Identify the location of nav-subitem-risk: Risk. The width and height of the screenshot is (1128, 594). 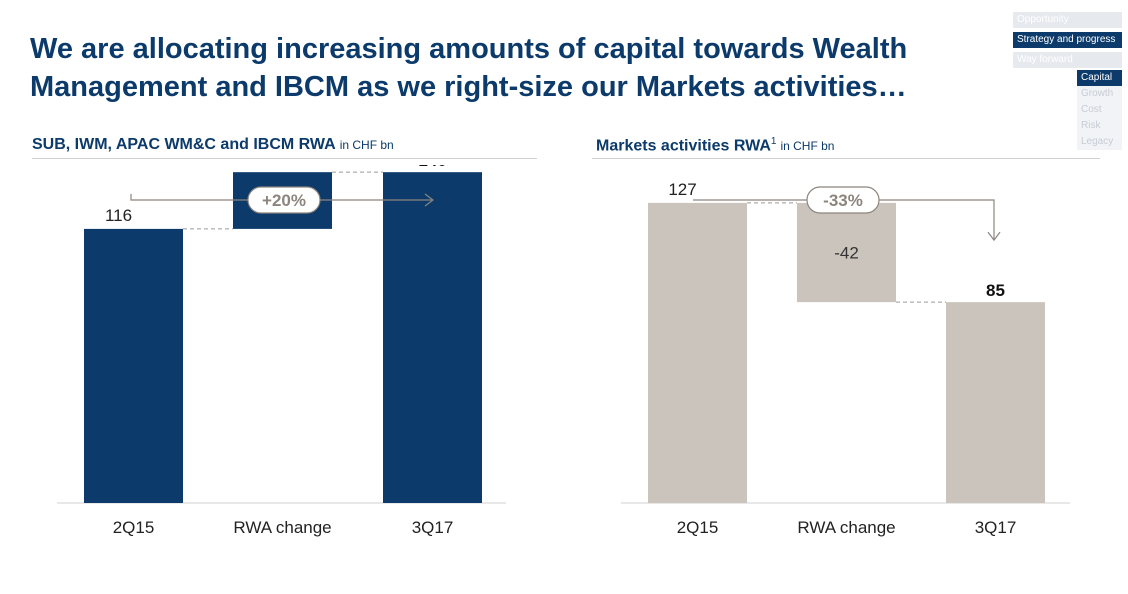
(1099, 126).